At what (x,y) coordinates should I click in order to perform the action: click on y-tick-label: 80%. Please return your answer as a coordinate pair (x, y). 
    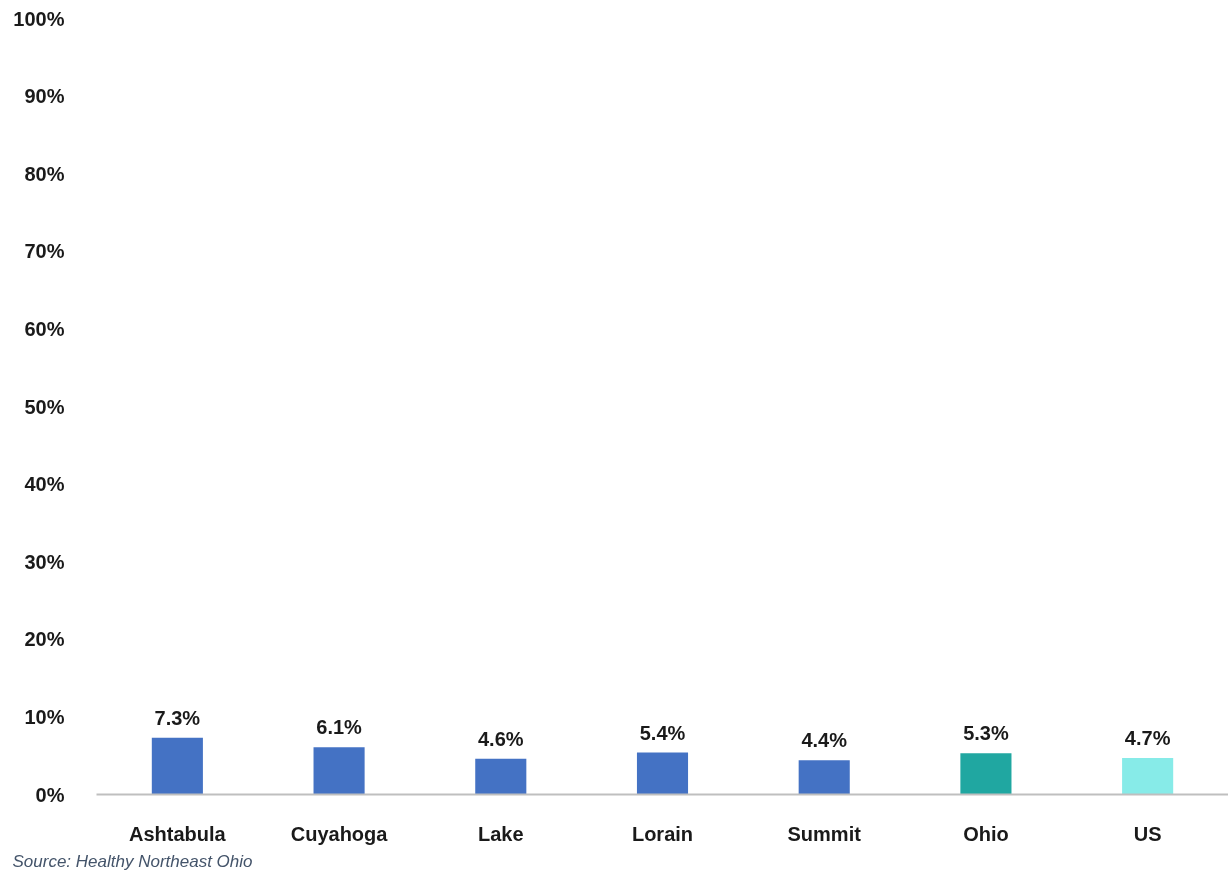
    Looking at the image, I should click on (44, 173).